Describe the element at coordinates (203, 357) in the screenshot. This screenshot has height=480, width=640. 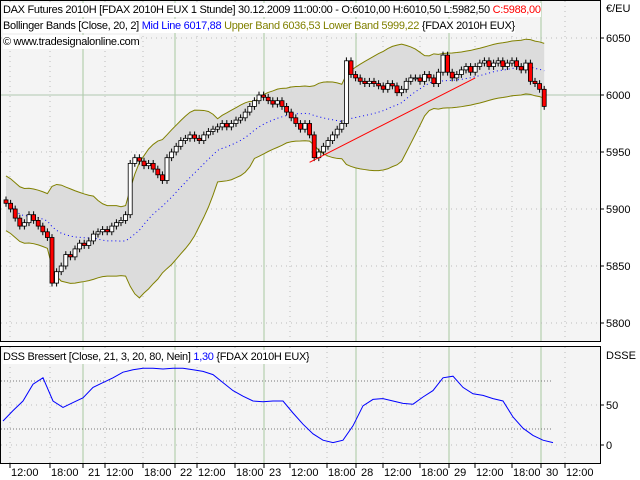
I see `dss-value: 1,30` at that location.